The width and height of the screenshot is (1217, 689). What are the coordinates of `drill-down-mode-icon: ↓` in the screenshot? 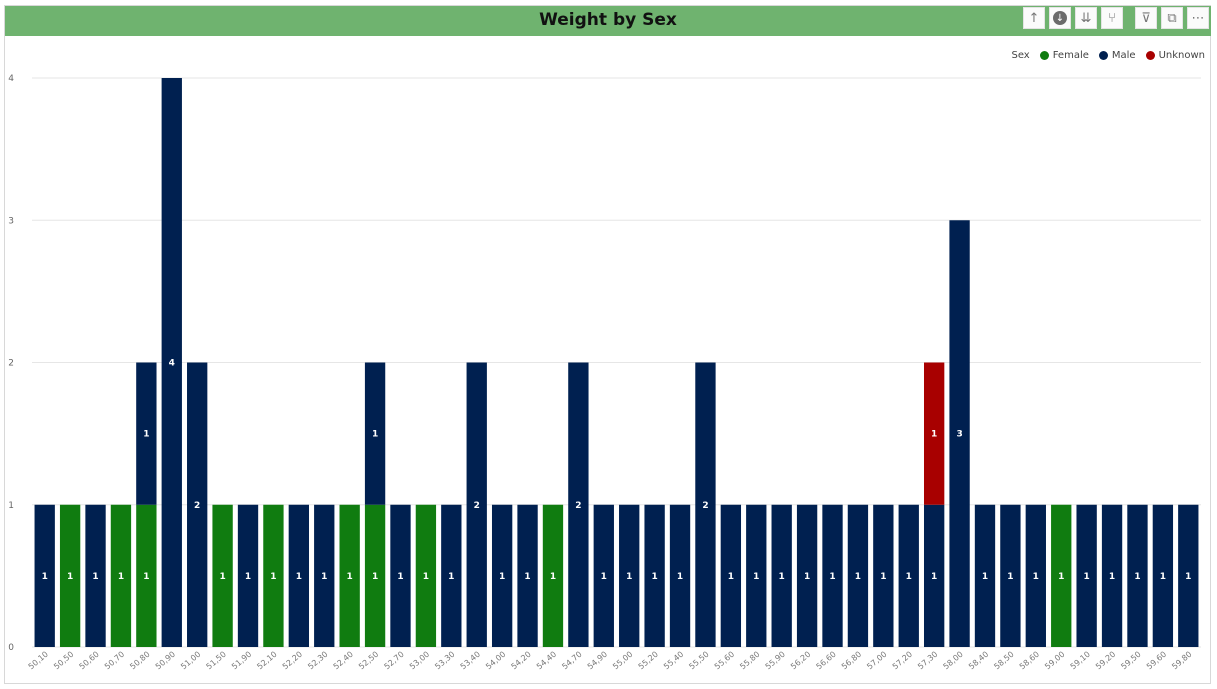 It's located at (1060, 18).